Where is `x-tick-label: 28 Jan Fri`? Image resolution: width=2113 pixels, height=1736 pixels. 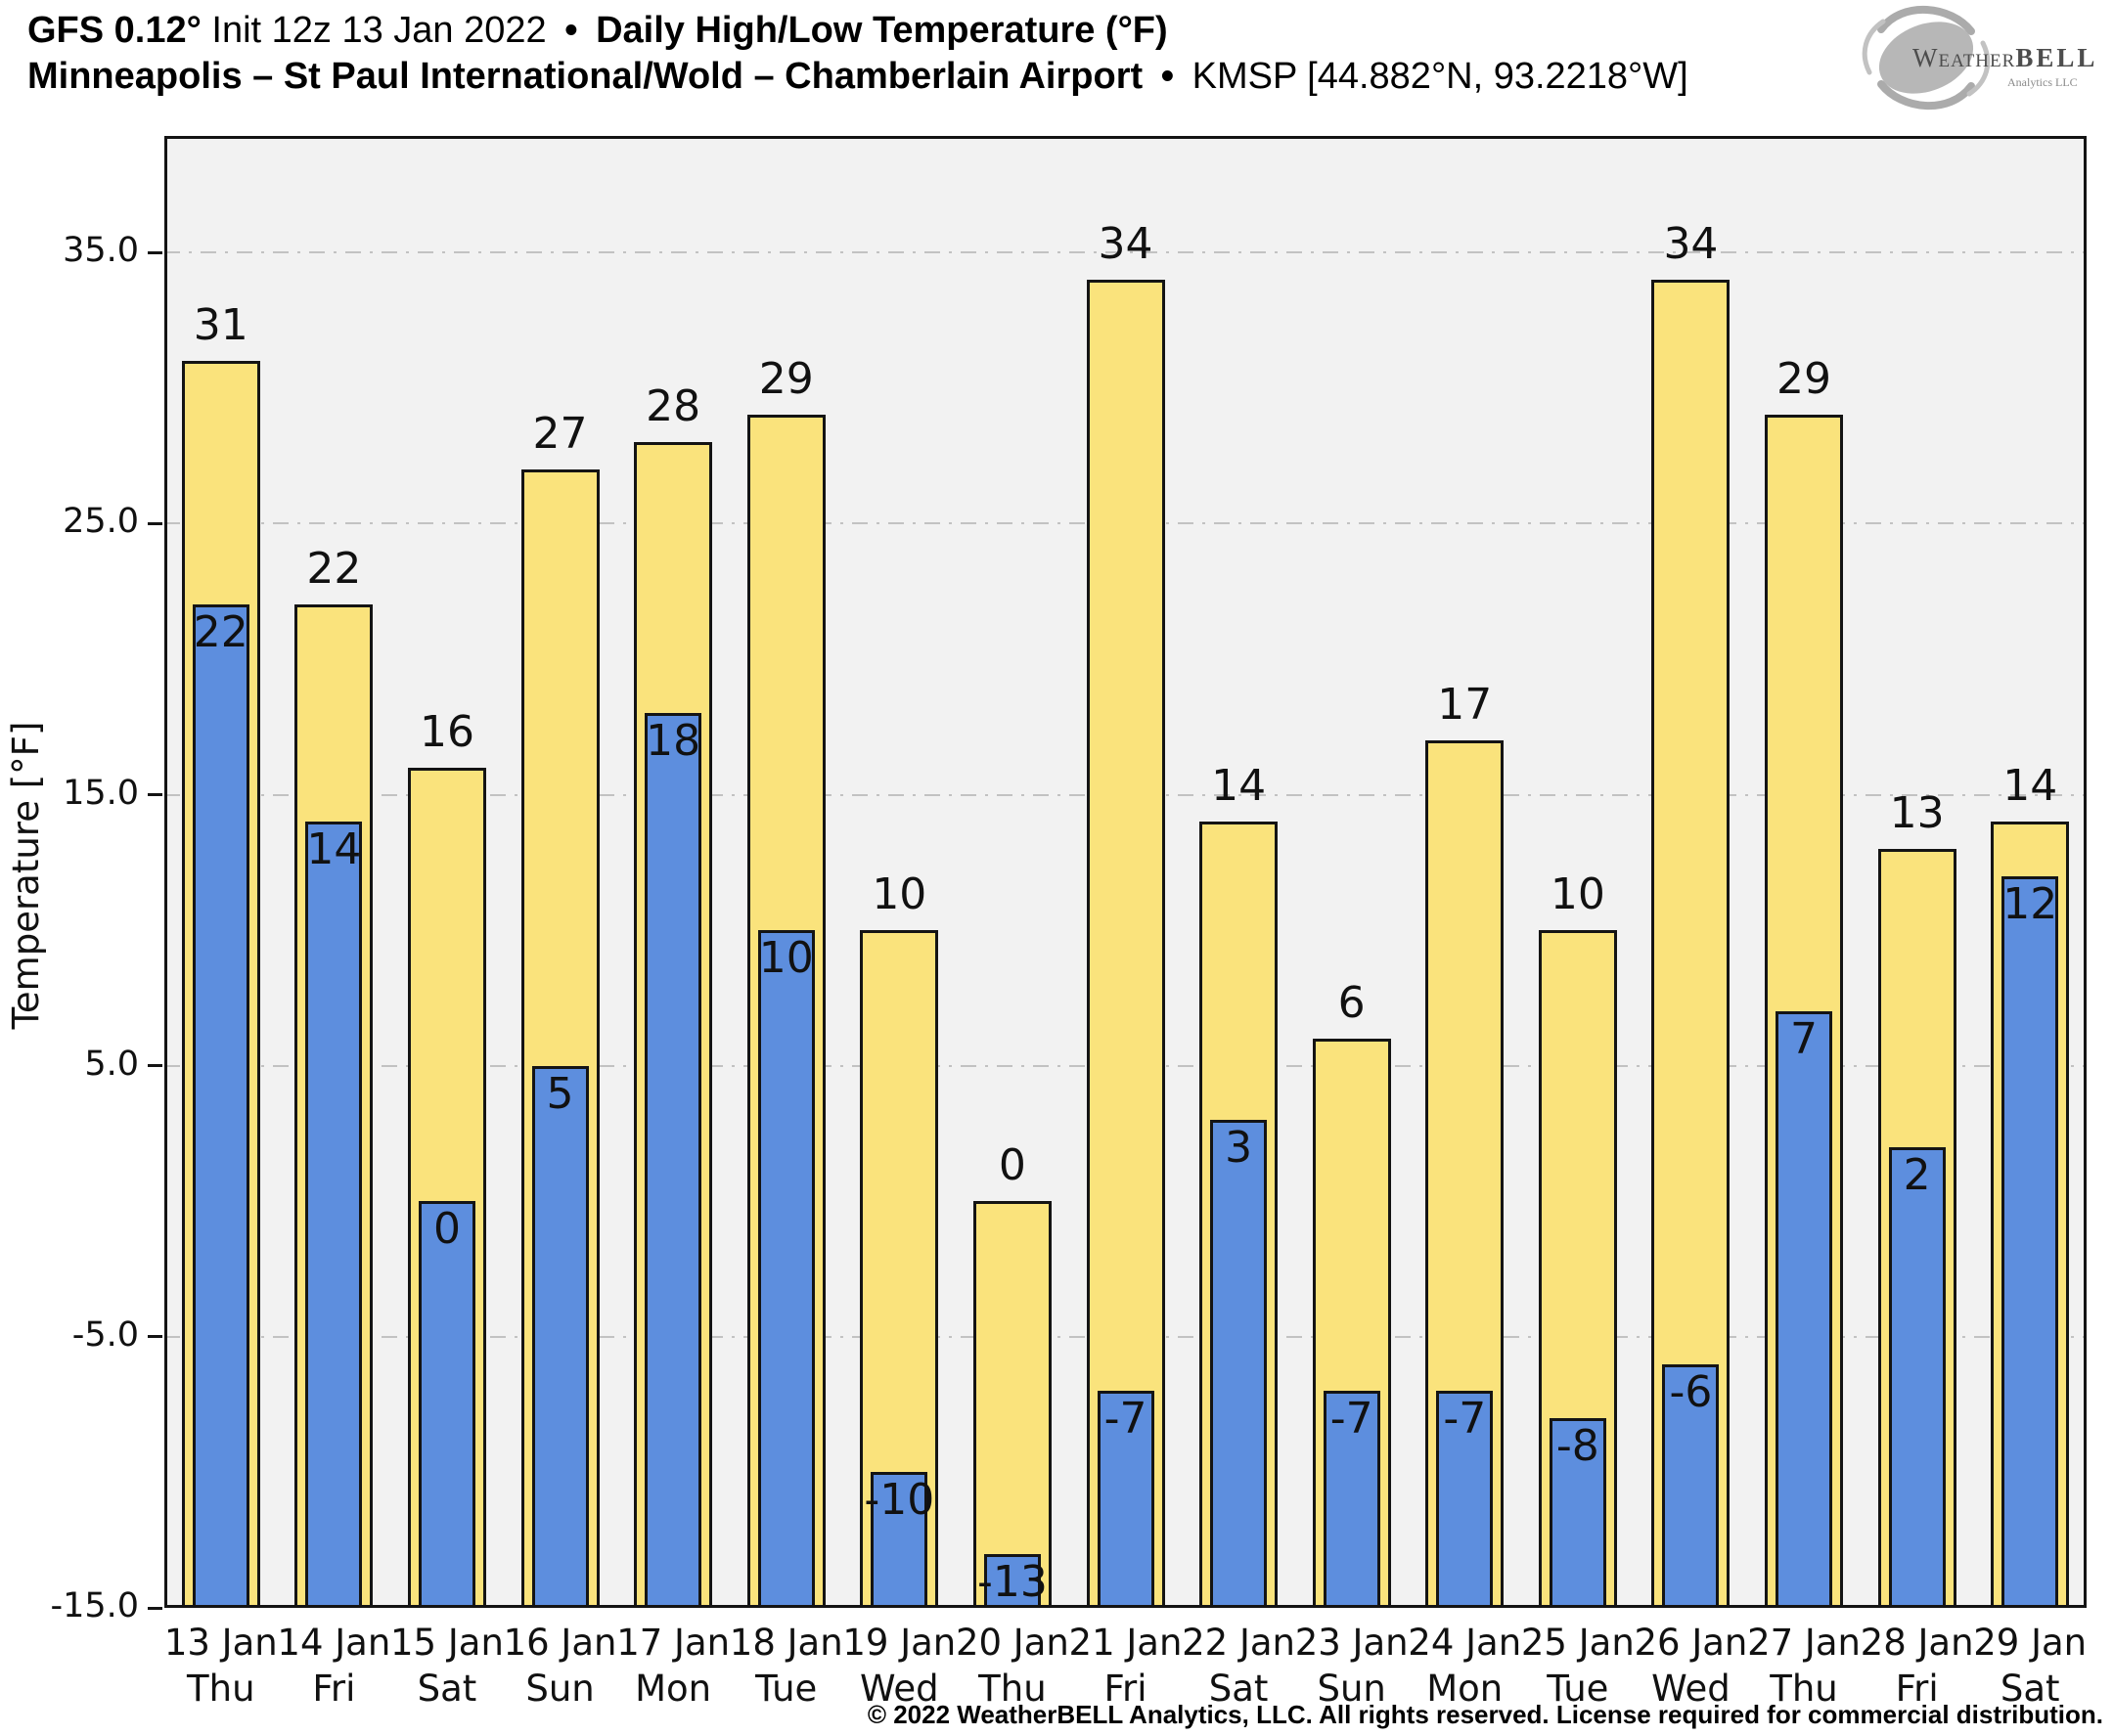 x-tick-label: 28 Jan Fri is located at coordinates (1918, 1666).